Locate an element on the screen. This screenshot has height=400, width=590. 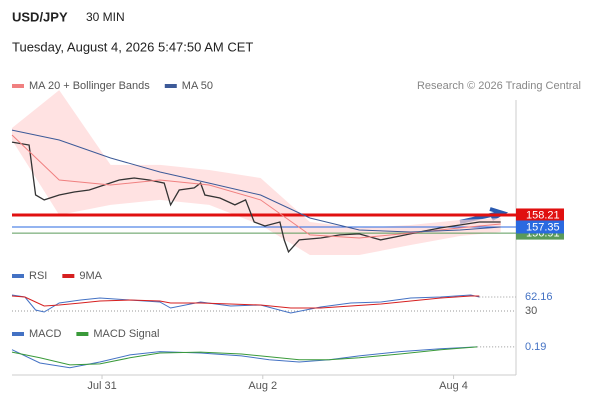
legend-label: MA 20 + Bollinger Bands is located at coordinates (89, 86).